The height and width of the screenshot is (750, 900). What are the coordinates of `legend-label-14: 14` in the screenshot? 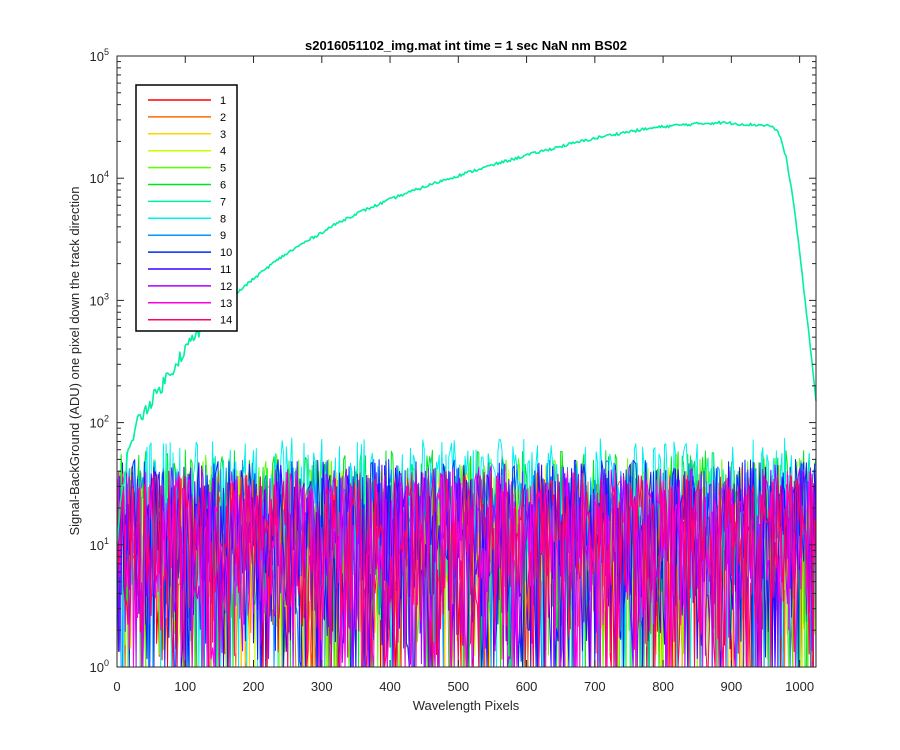 It's located at (226, 321).